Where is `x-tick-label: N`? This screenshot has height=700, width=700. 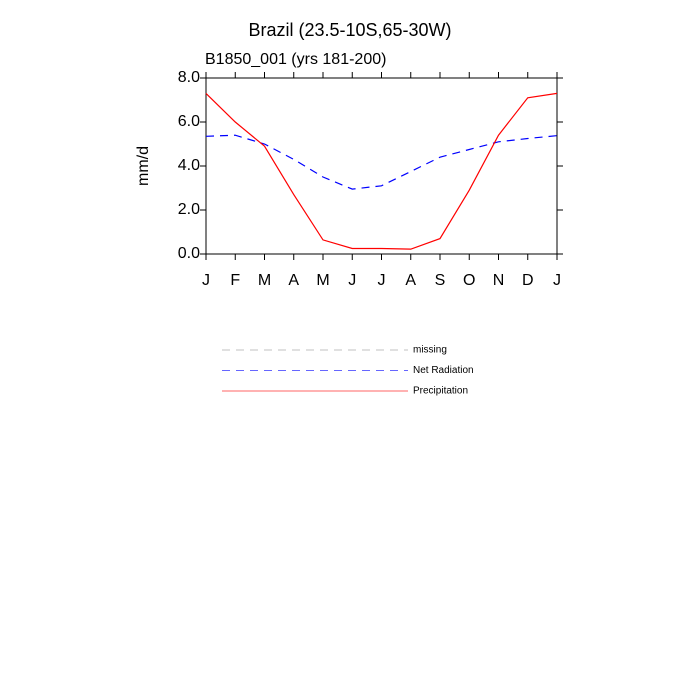 x-tick-label: N is located at coordinates (499, 280).